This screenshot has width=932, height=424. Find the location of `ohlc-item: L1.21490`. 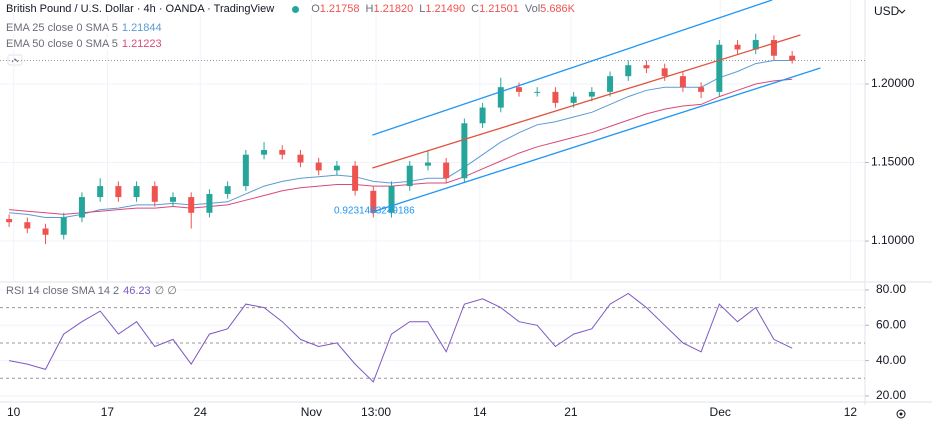

ohlc-item: L1.21490 is located at coordinates (442, 9).